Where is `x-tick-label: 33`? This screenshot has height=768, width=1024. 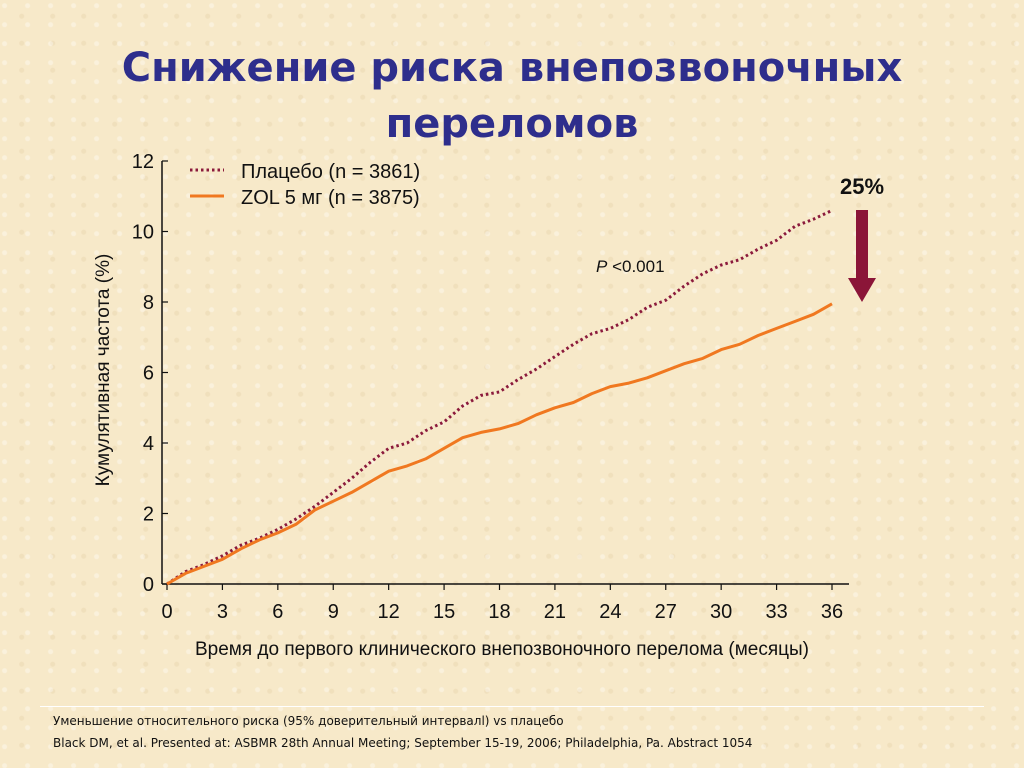
x-tick-label: 33 is located at coordinates (776, 612).